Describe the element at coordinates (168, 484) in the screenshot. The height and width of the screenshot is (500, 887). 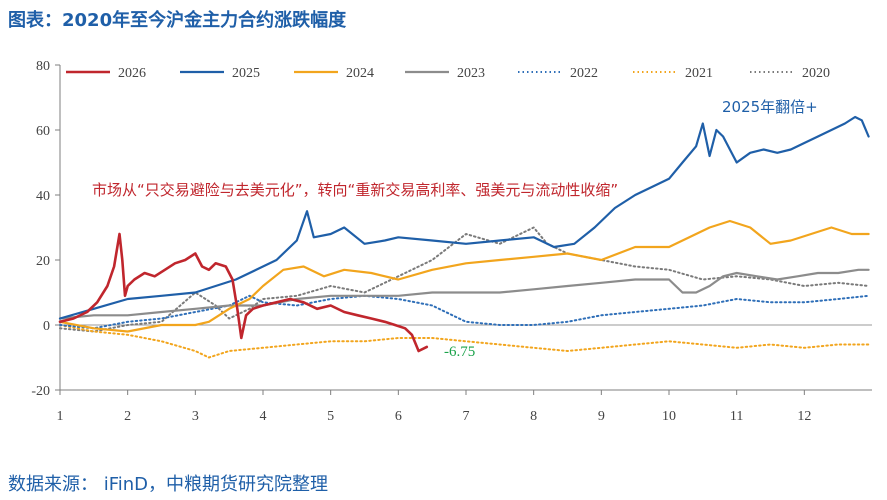
I see `data-source: 数据来源： iFinD，中粮期货研究院整理` at that location.